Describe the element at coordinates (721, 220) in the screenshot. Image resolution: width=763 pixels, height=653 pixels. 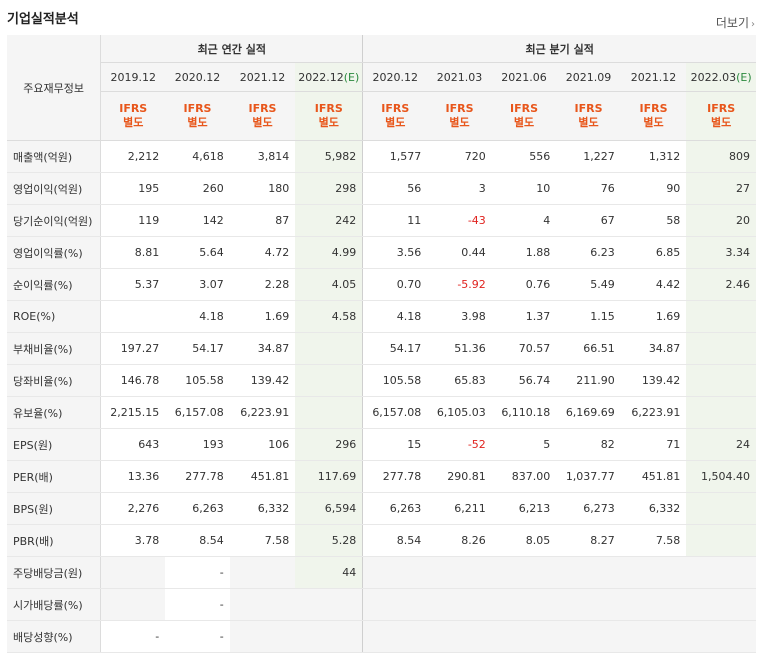
I see `table-cell: 20` at that location.